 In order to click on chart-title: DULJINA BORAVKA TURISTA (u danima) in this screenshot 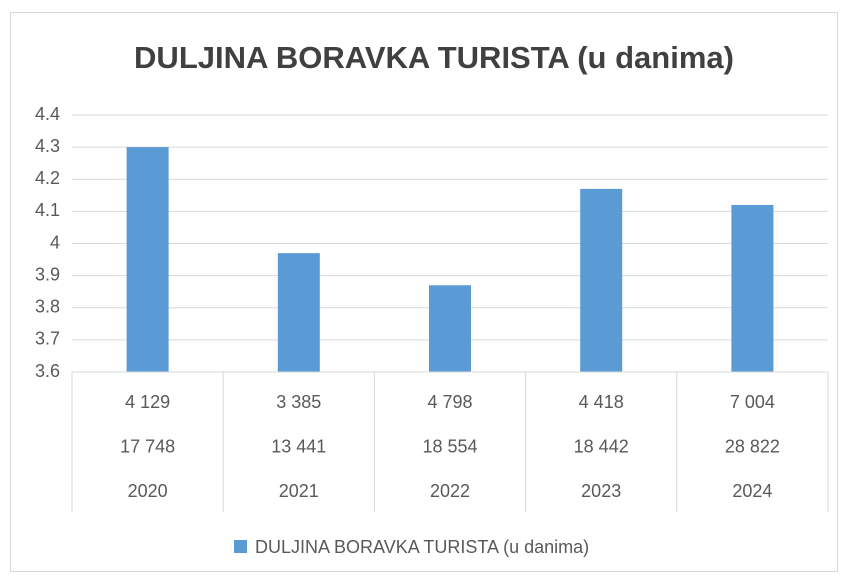, I will do `click(434, 57)`.